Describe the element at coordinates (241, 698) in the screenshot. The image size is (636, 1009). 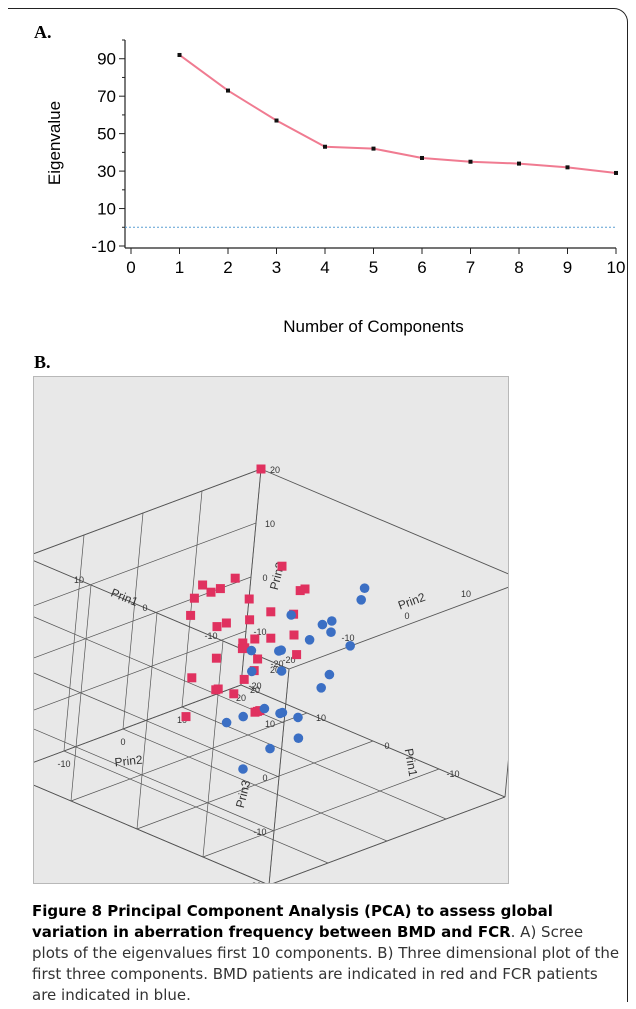
I see `tick-label-prin2-bottom: 20` at that location.